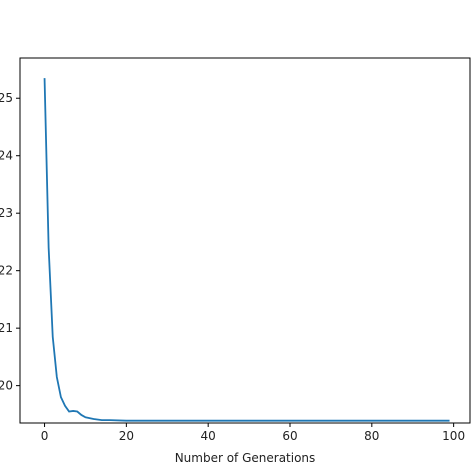 Image resolution: width=474 pixels, height=474 pixels. What do you see at coordinates (6, 213) in the screenshot?
I see `y-tick-label: 23` at bounding box center [6, 213].